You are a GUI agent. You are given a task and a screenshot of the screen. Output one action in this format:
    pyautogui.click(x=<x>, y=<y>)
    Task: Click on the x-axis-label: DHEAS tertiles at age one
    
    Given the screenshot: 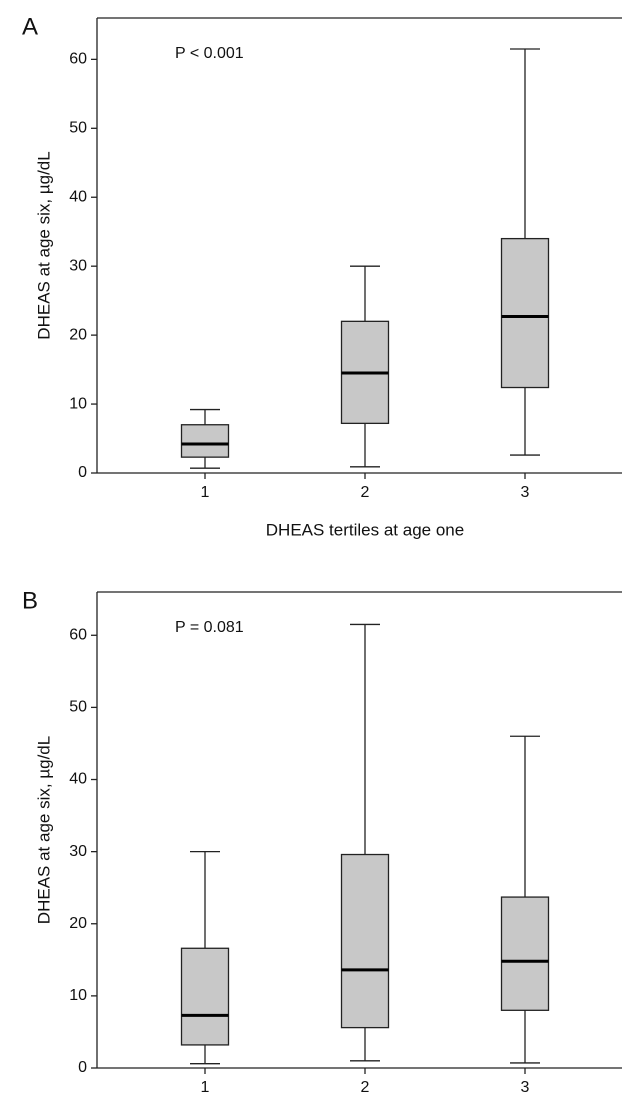 What is the action you would take?
    pyautogui.click(x=365, y=529)
    